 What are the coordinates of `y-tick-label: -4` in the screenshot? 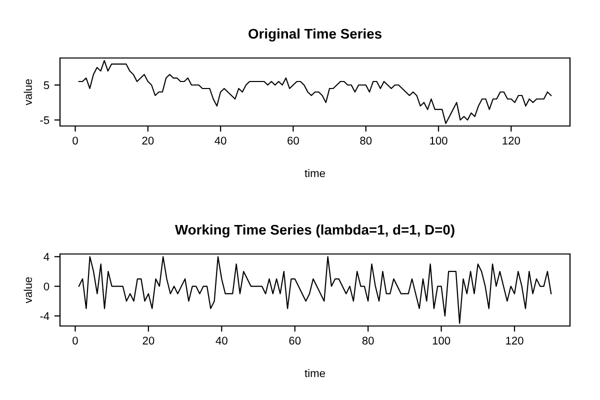 It's located at (45, 316).